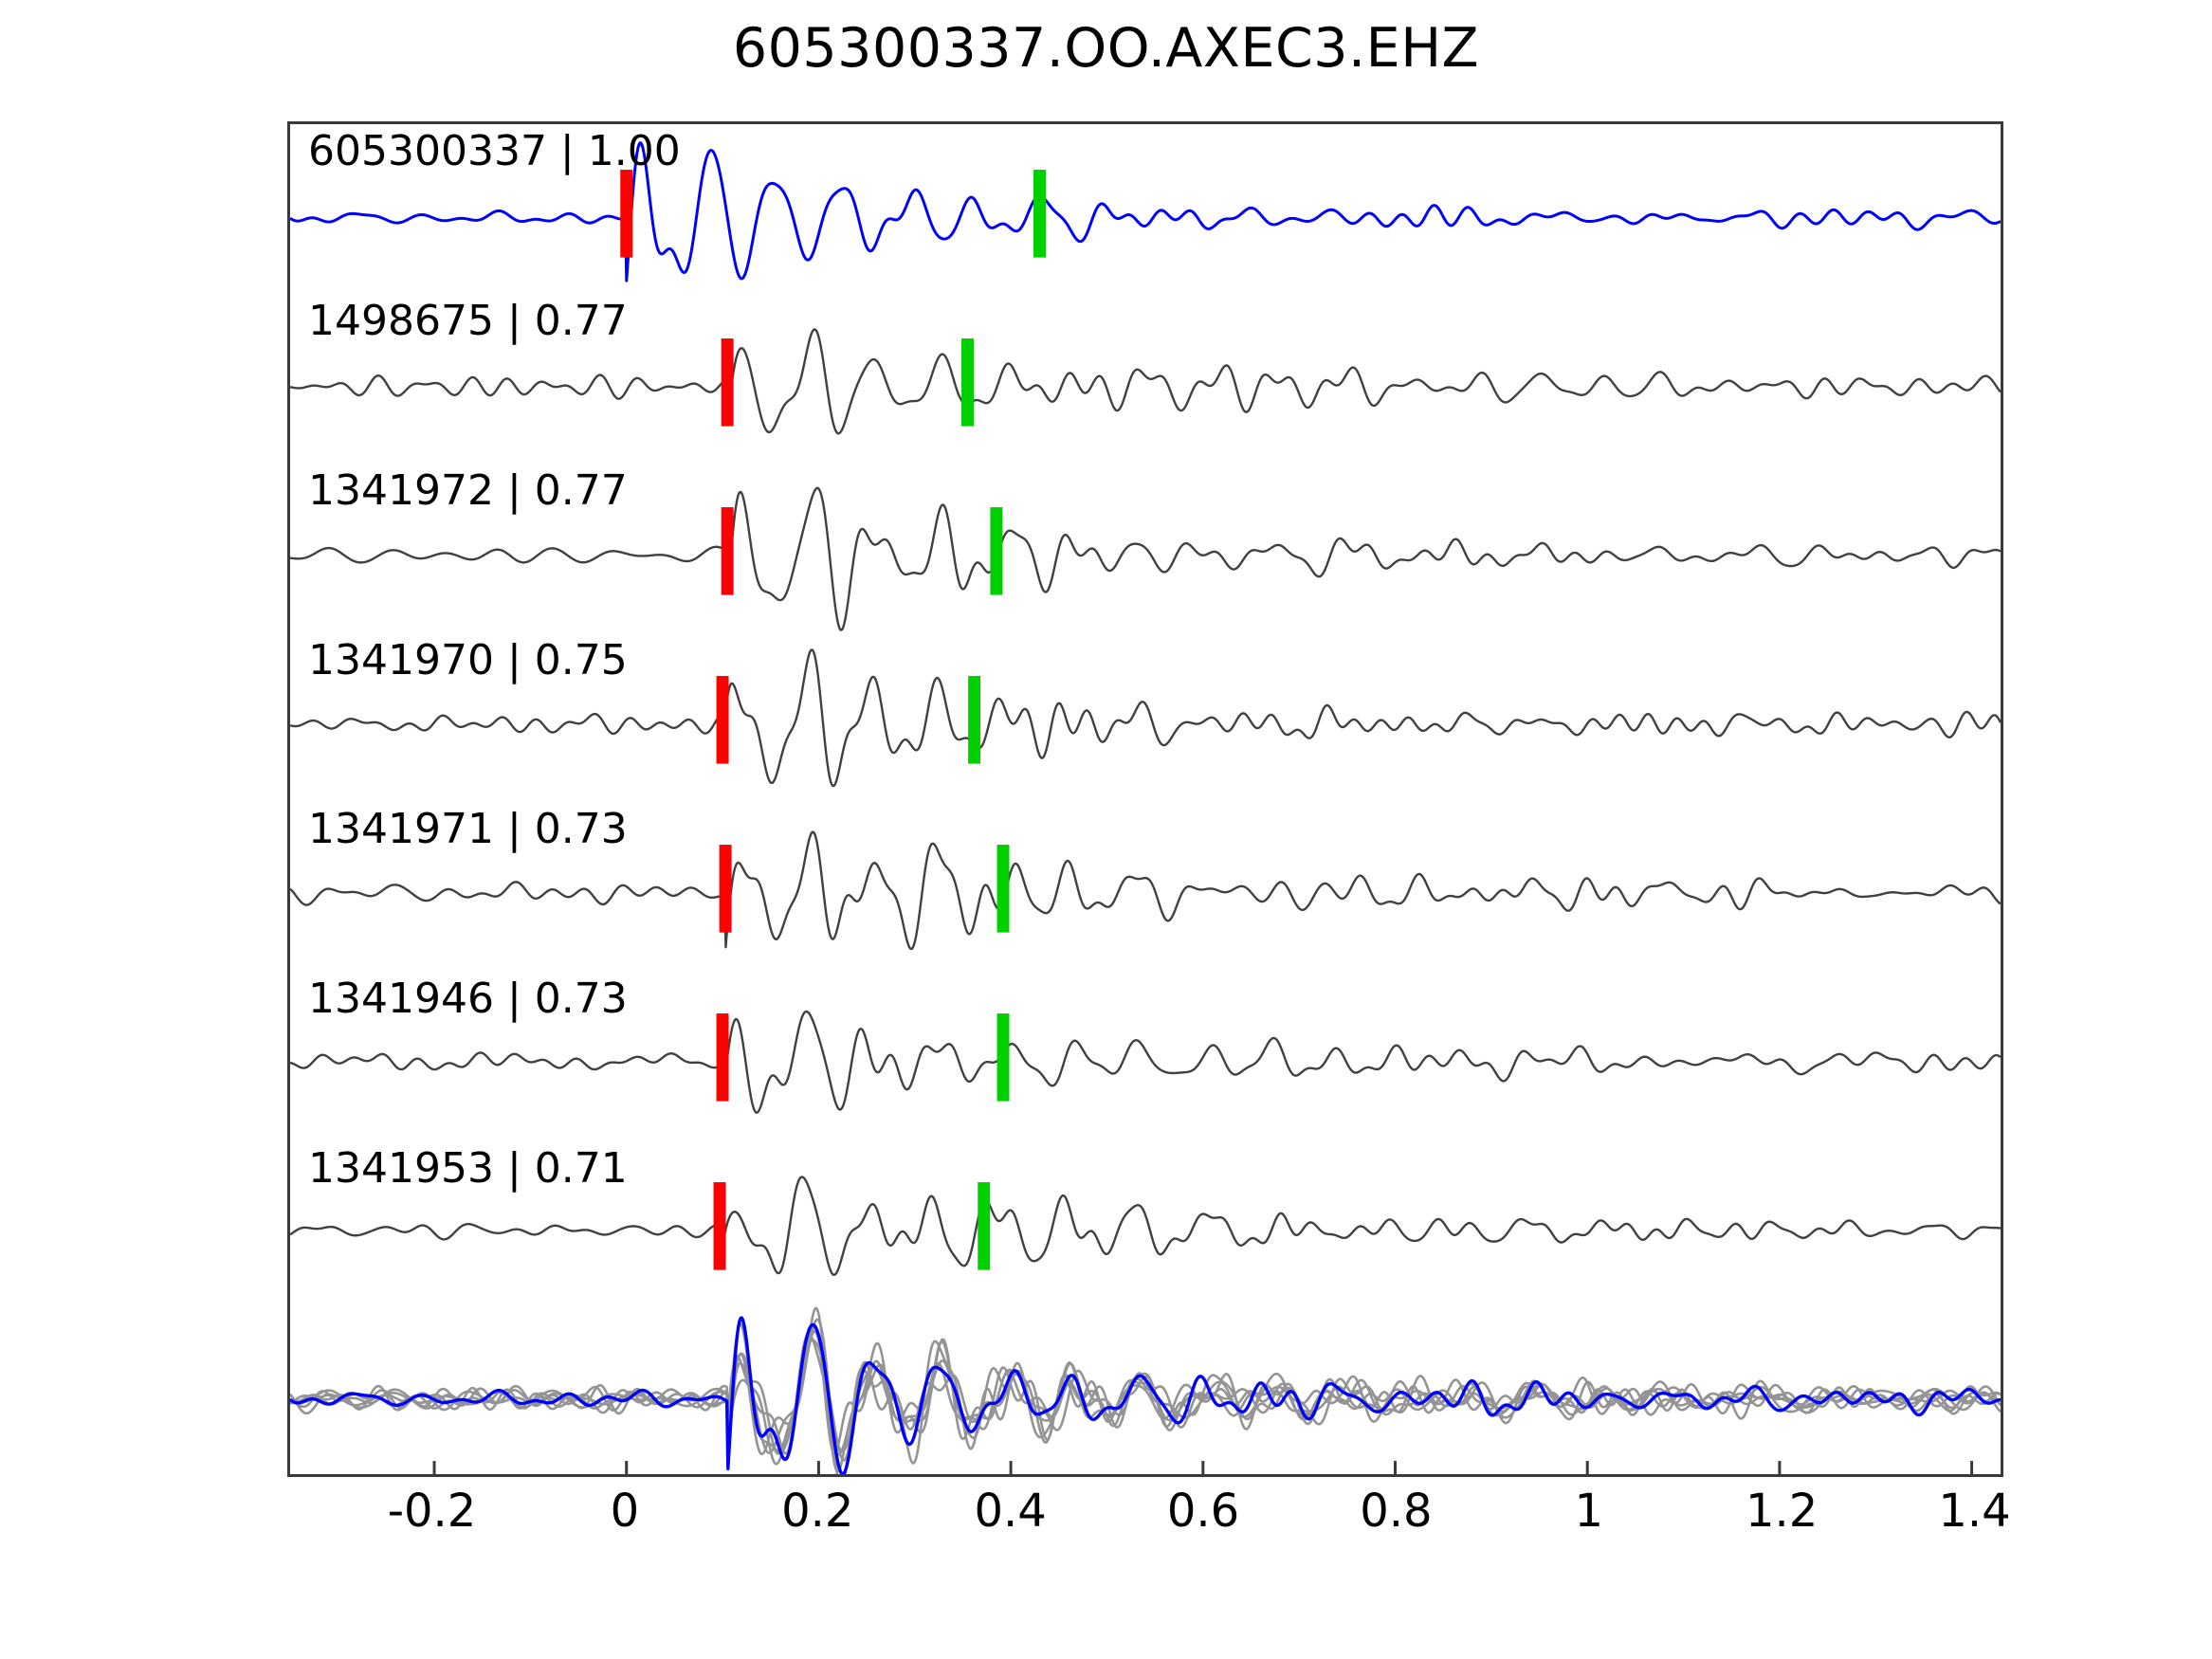 The width and height of the screenshot is (2212, 1659). What do you see at coordinates (468, 829) in the screenshot?
I see `trace-label: 1341971 | 0.73` at bounding box center [468, 829].